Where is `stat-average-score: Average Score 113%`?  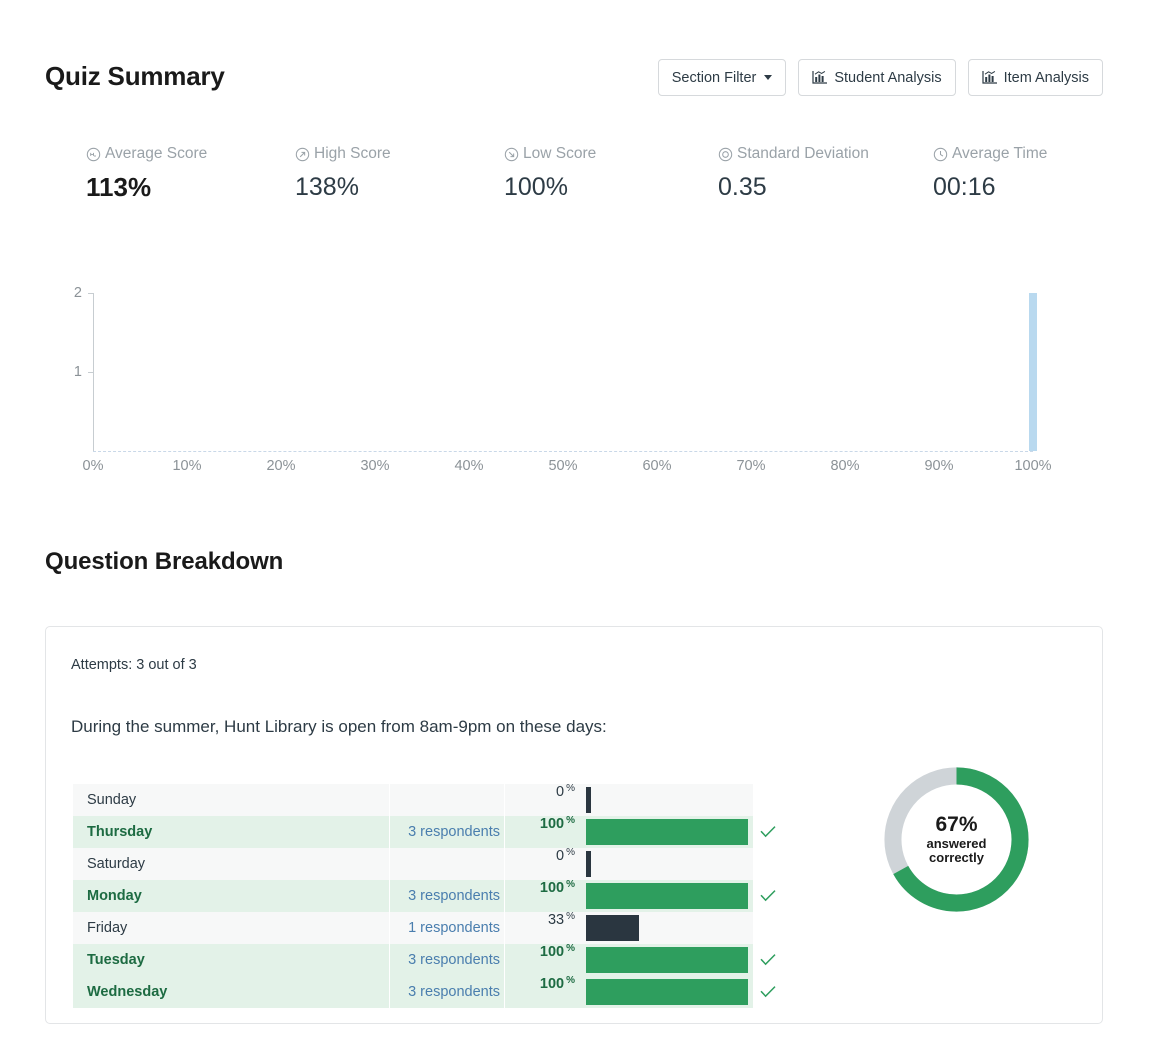
stat-average-score: Average Score 113% is located at coordinates (146, 173).